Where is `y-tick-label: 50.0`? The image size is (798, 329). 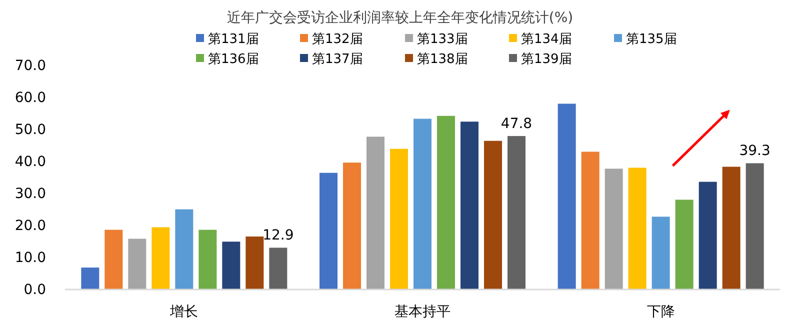 y-tick-label: 50.0 is located at coordinates (30, 130).